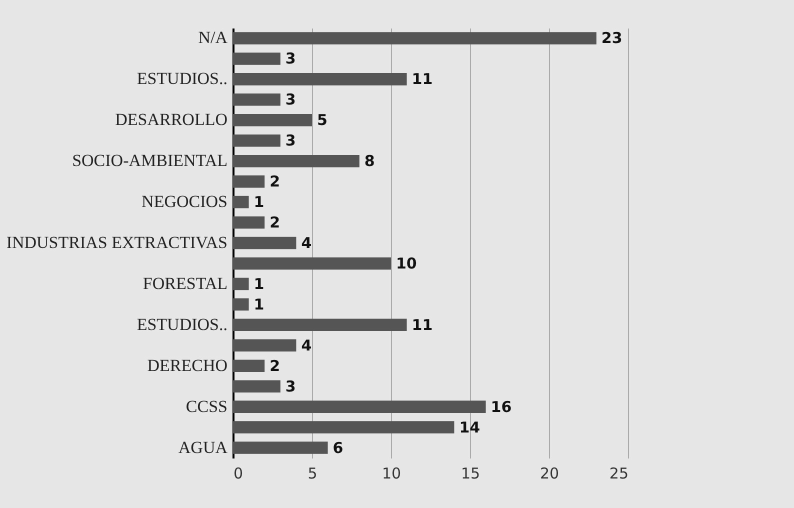 The image size is (794, 508). Describe the element at coordinates (203, 447) in the screenshot. I see `y-tick-label: AGUA` at that location.